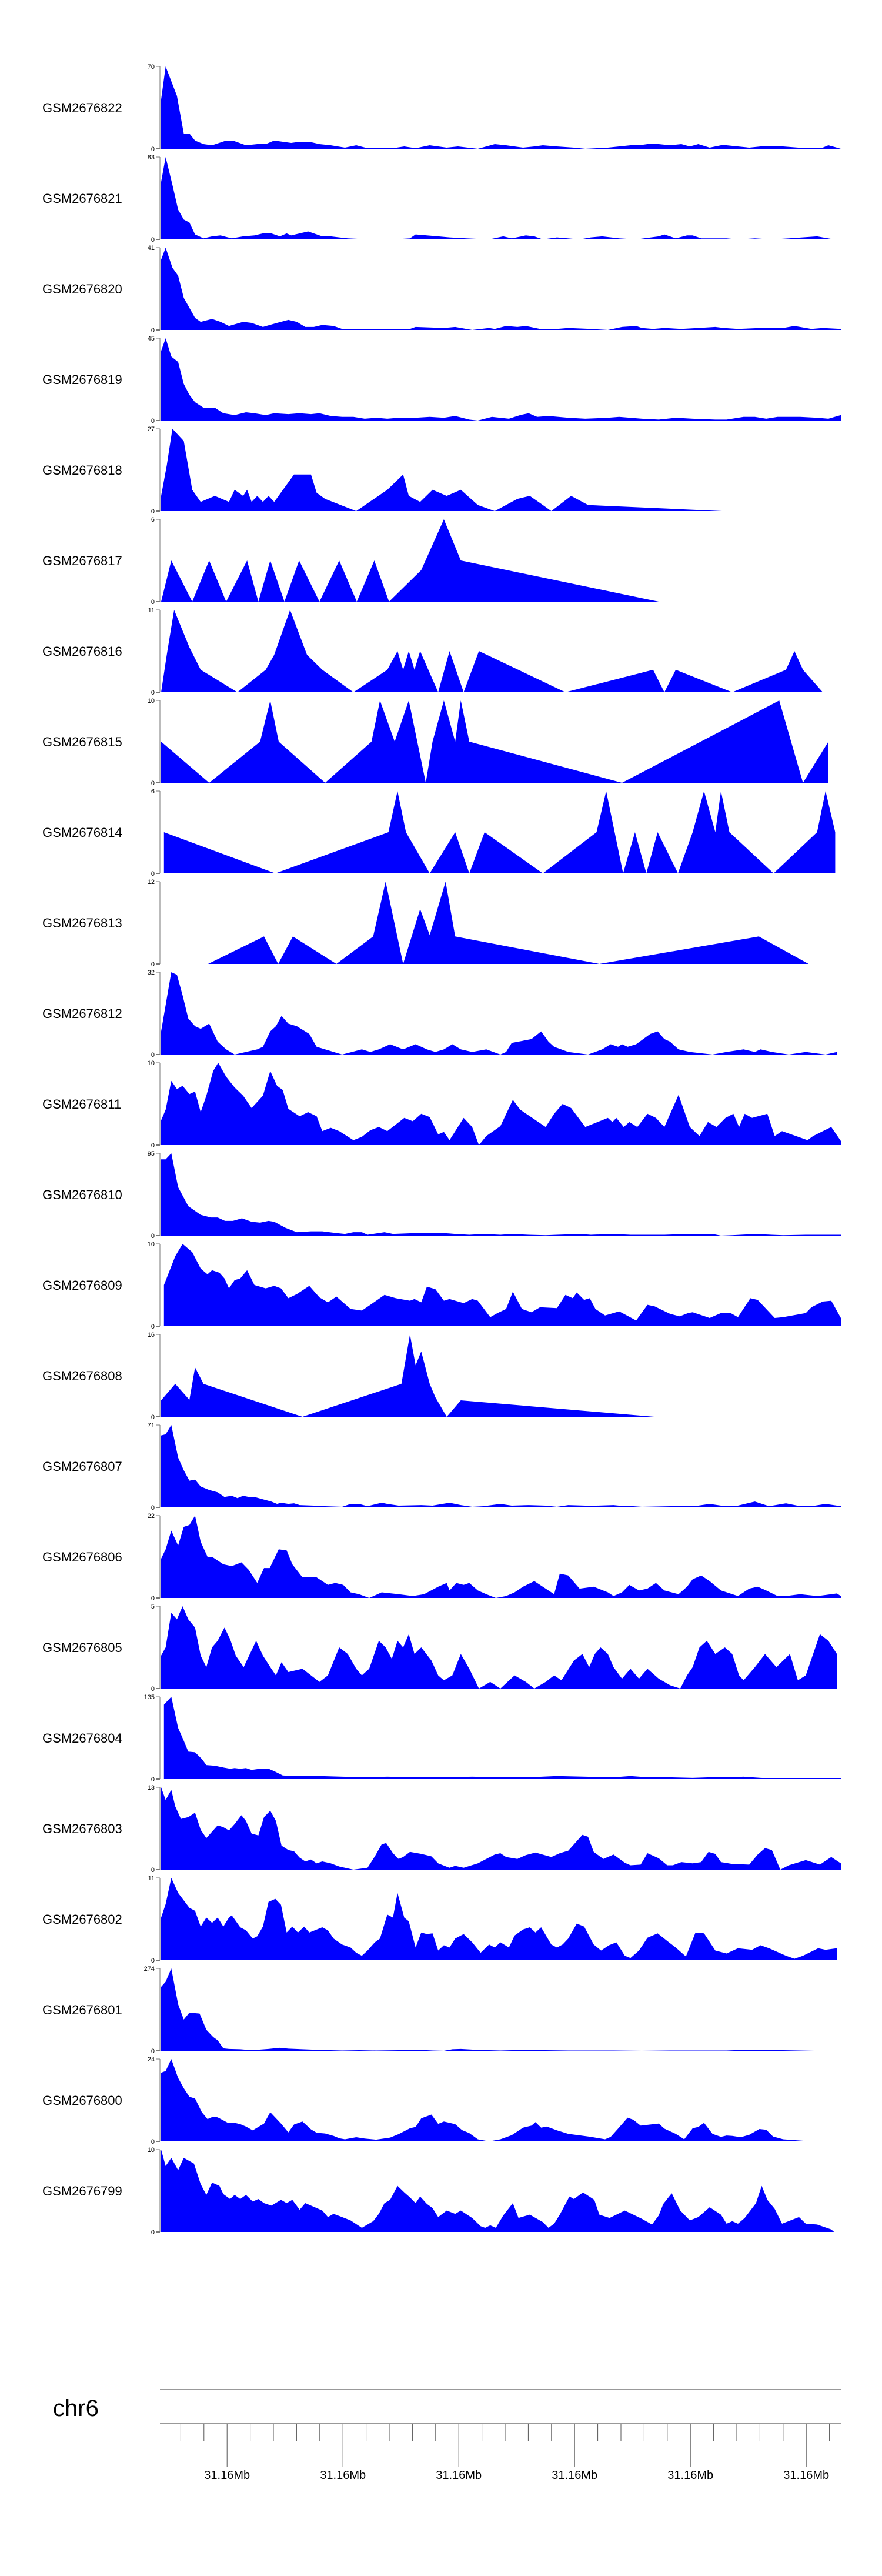 Image resolution: width=882 pixels, height=2576 pixels. I want to click on track-label: GSM2676804, so click(82, 1738).